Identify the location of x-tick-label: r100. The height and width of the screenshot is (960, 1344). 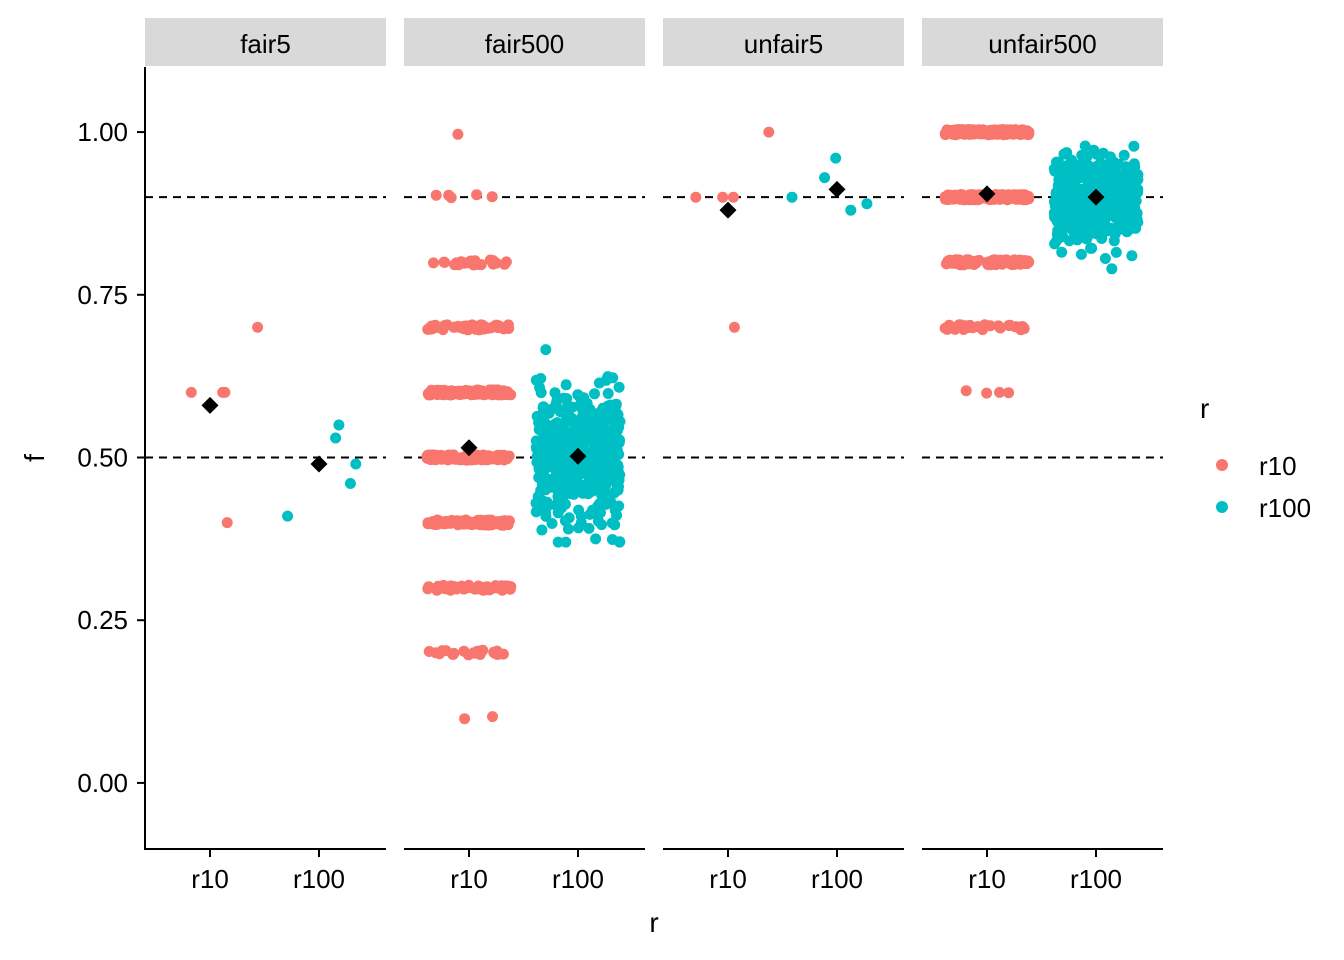
(319, 879).